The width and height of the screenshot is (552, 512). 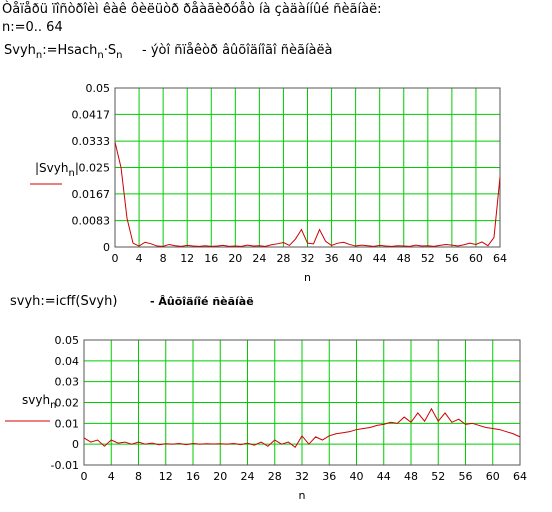 I want to click on y-tick-label: 0.0417, so click(x=91, y=114).